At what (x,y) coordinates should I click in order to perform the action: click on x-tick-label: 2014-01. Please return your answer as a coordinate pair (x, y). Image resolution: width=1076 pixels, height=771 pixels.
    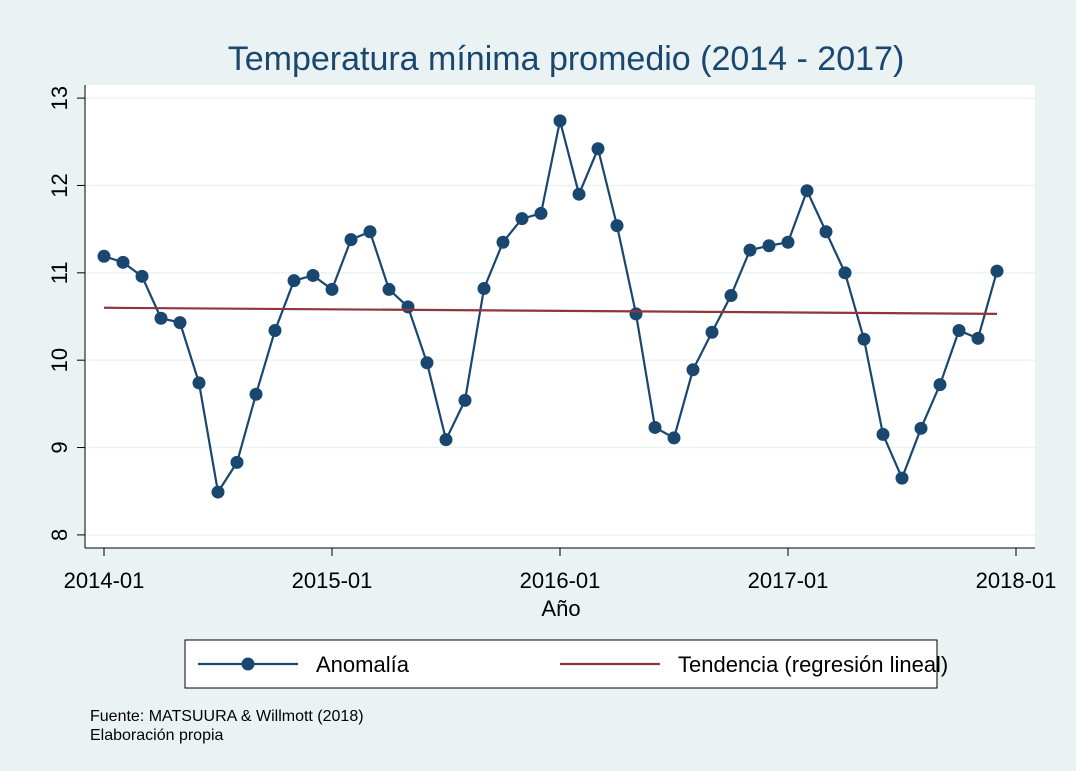
    Looking at the image, I should click on (104, 580).